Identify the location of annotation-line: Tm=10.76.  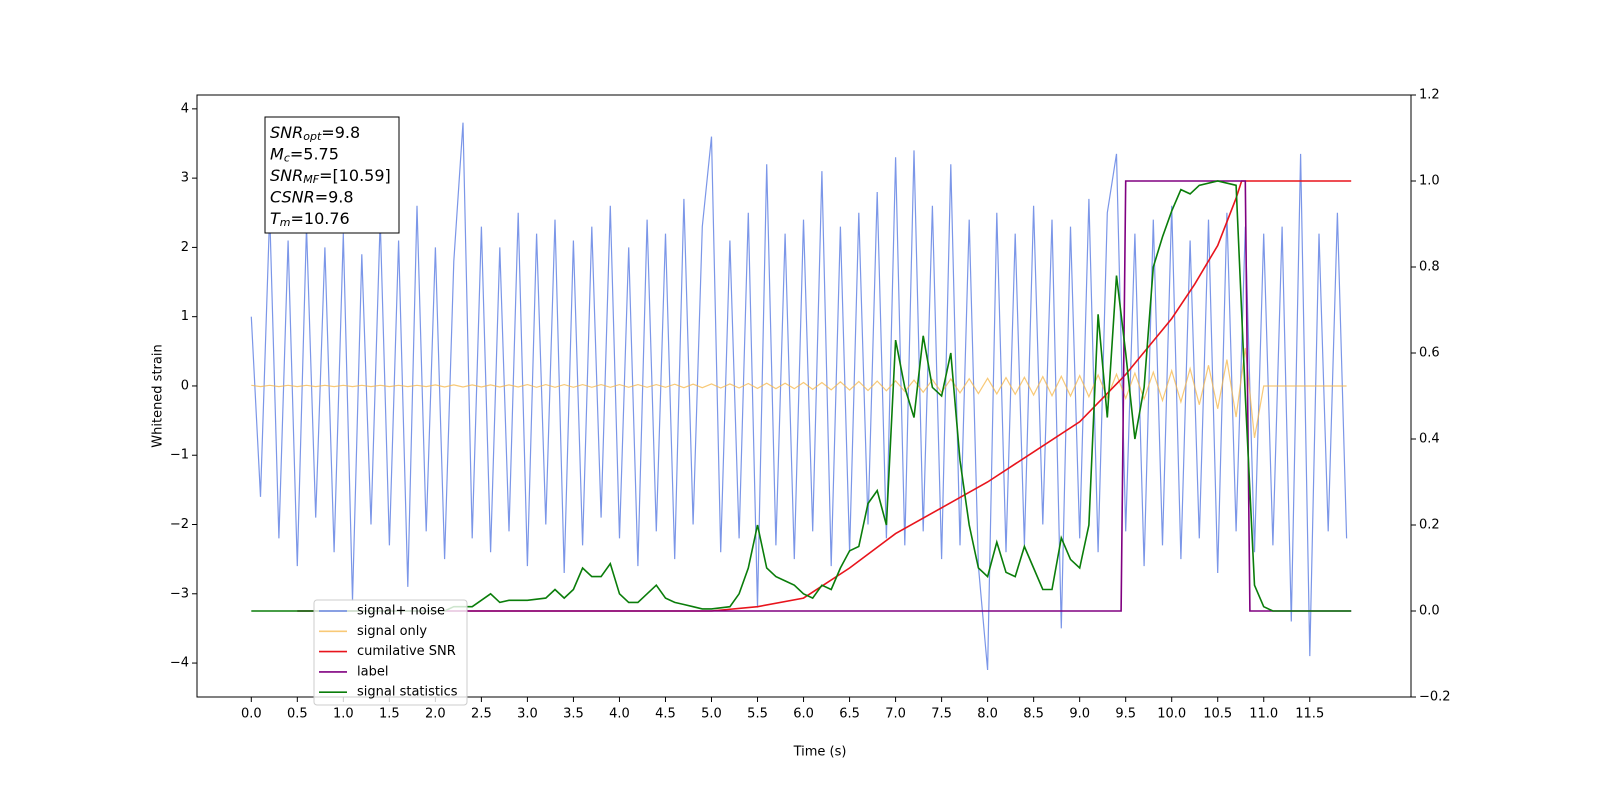
(310, 219).